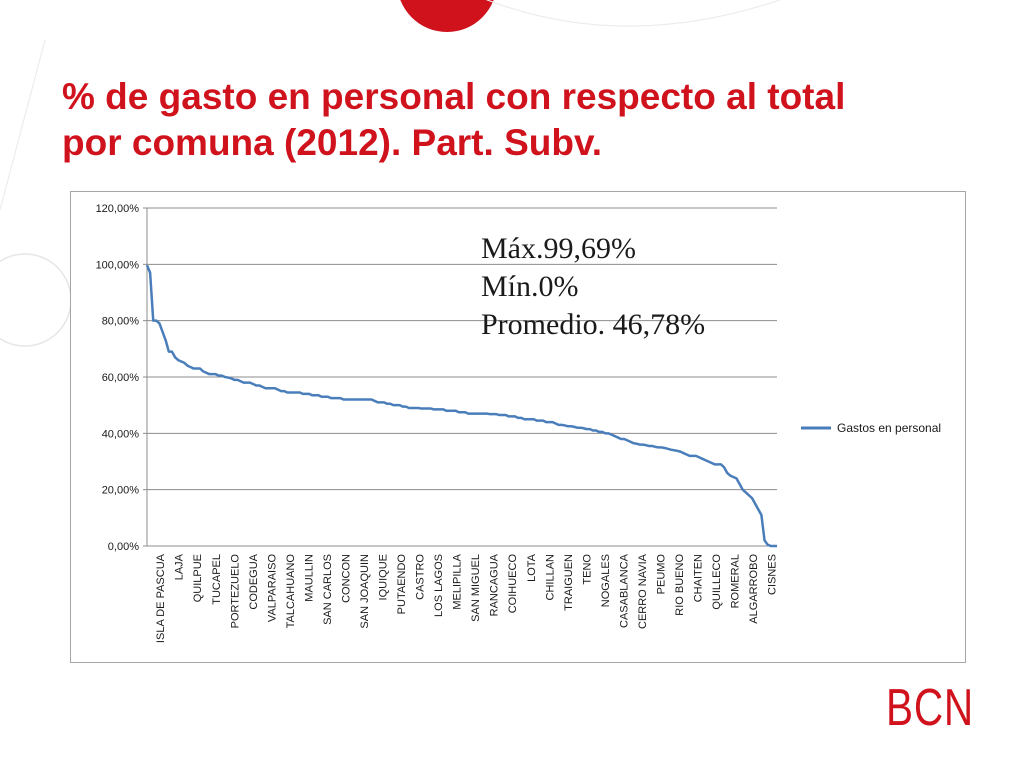 The width and height of the screenshot is (1024, 768). I want to click on x-tick-label: COIHUECO, so click(513, 584).